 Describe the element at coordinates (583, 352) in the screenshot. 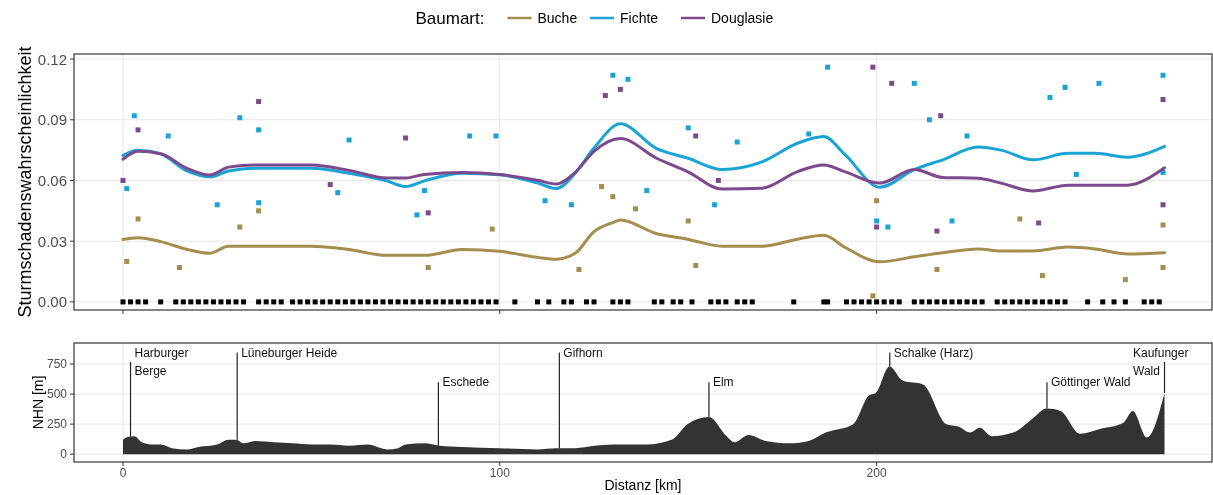

I see `annotation: Gifhorn` at that location.